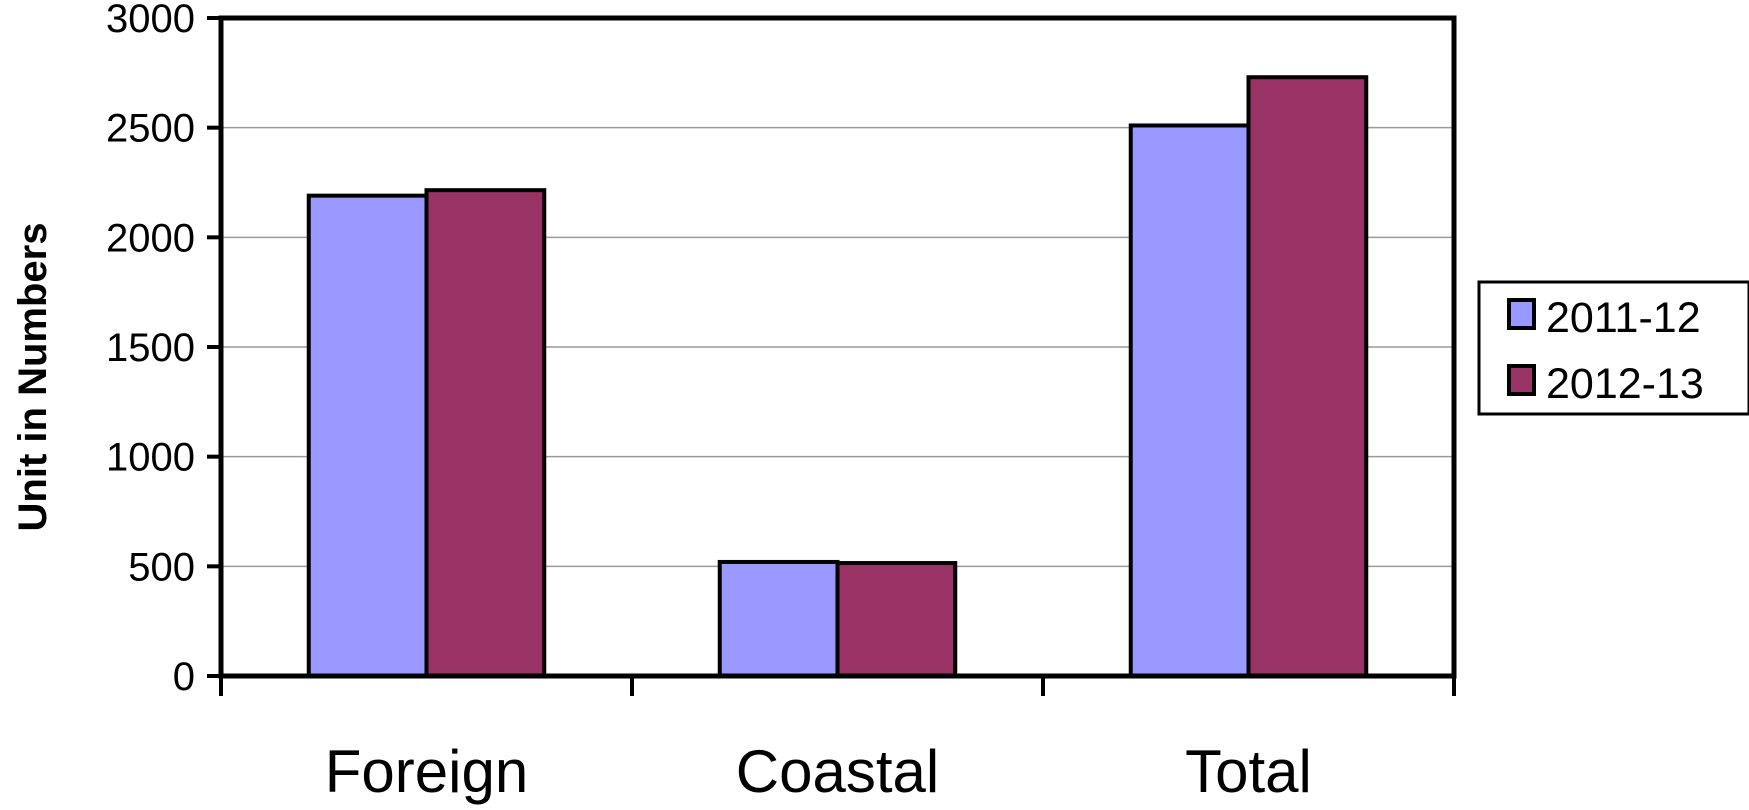 Image resolution: width=1749 pixels, height=810 pixels. I want to click on legend-label-2011-12: 2011-12, so click(1623, 318).